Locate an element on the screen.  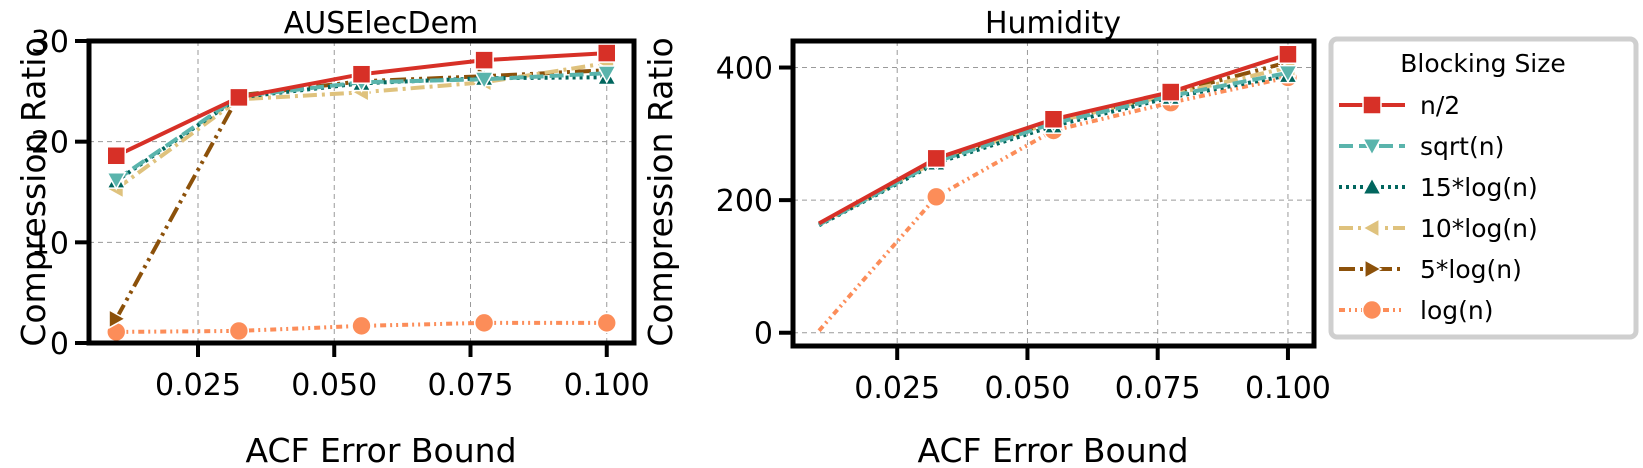
y-tick-label: 30 is located at coordinates (50, 42).